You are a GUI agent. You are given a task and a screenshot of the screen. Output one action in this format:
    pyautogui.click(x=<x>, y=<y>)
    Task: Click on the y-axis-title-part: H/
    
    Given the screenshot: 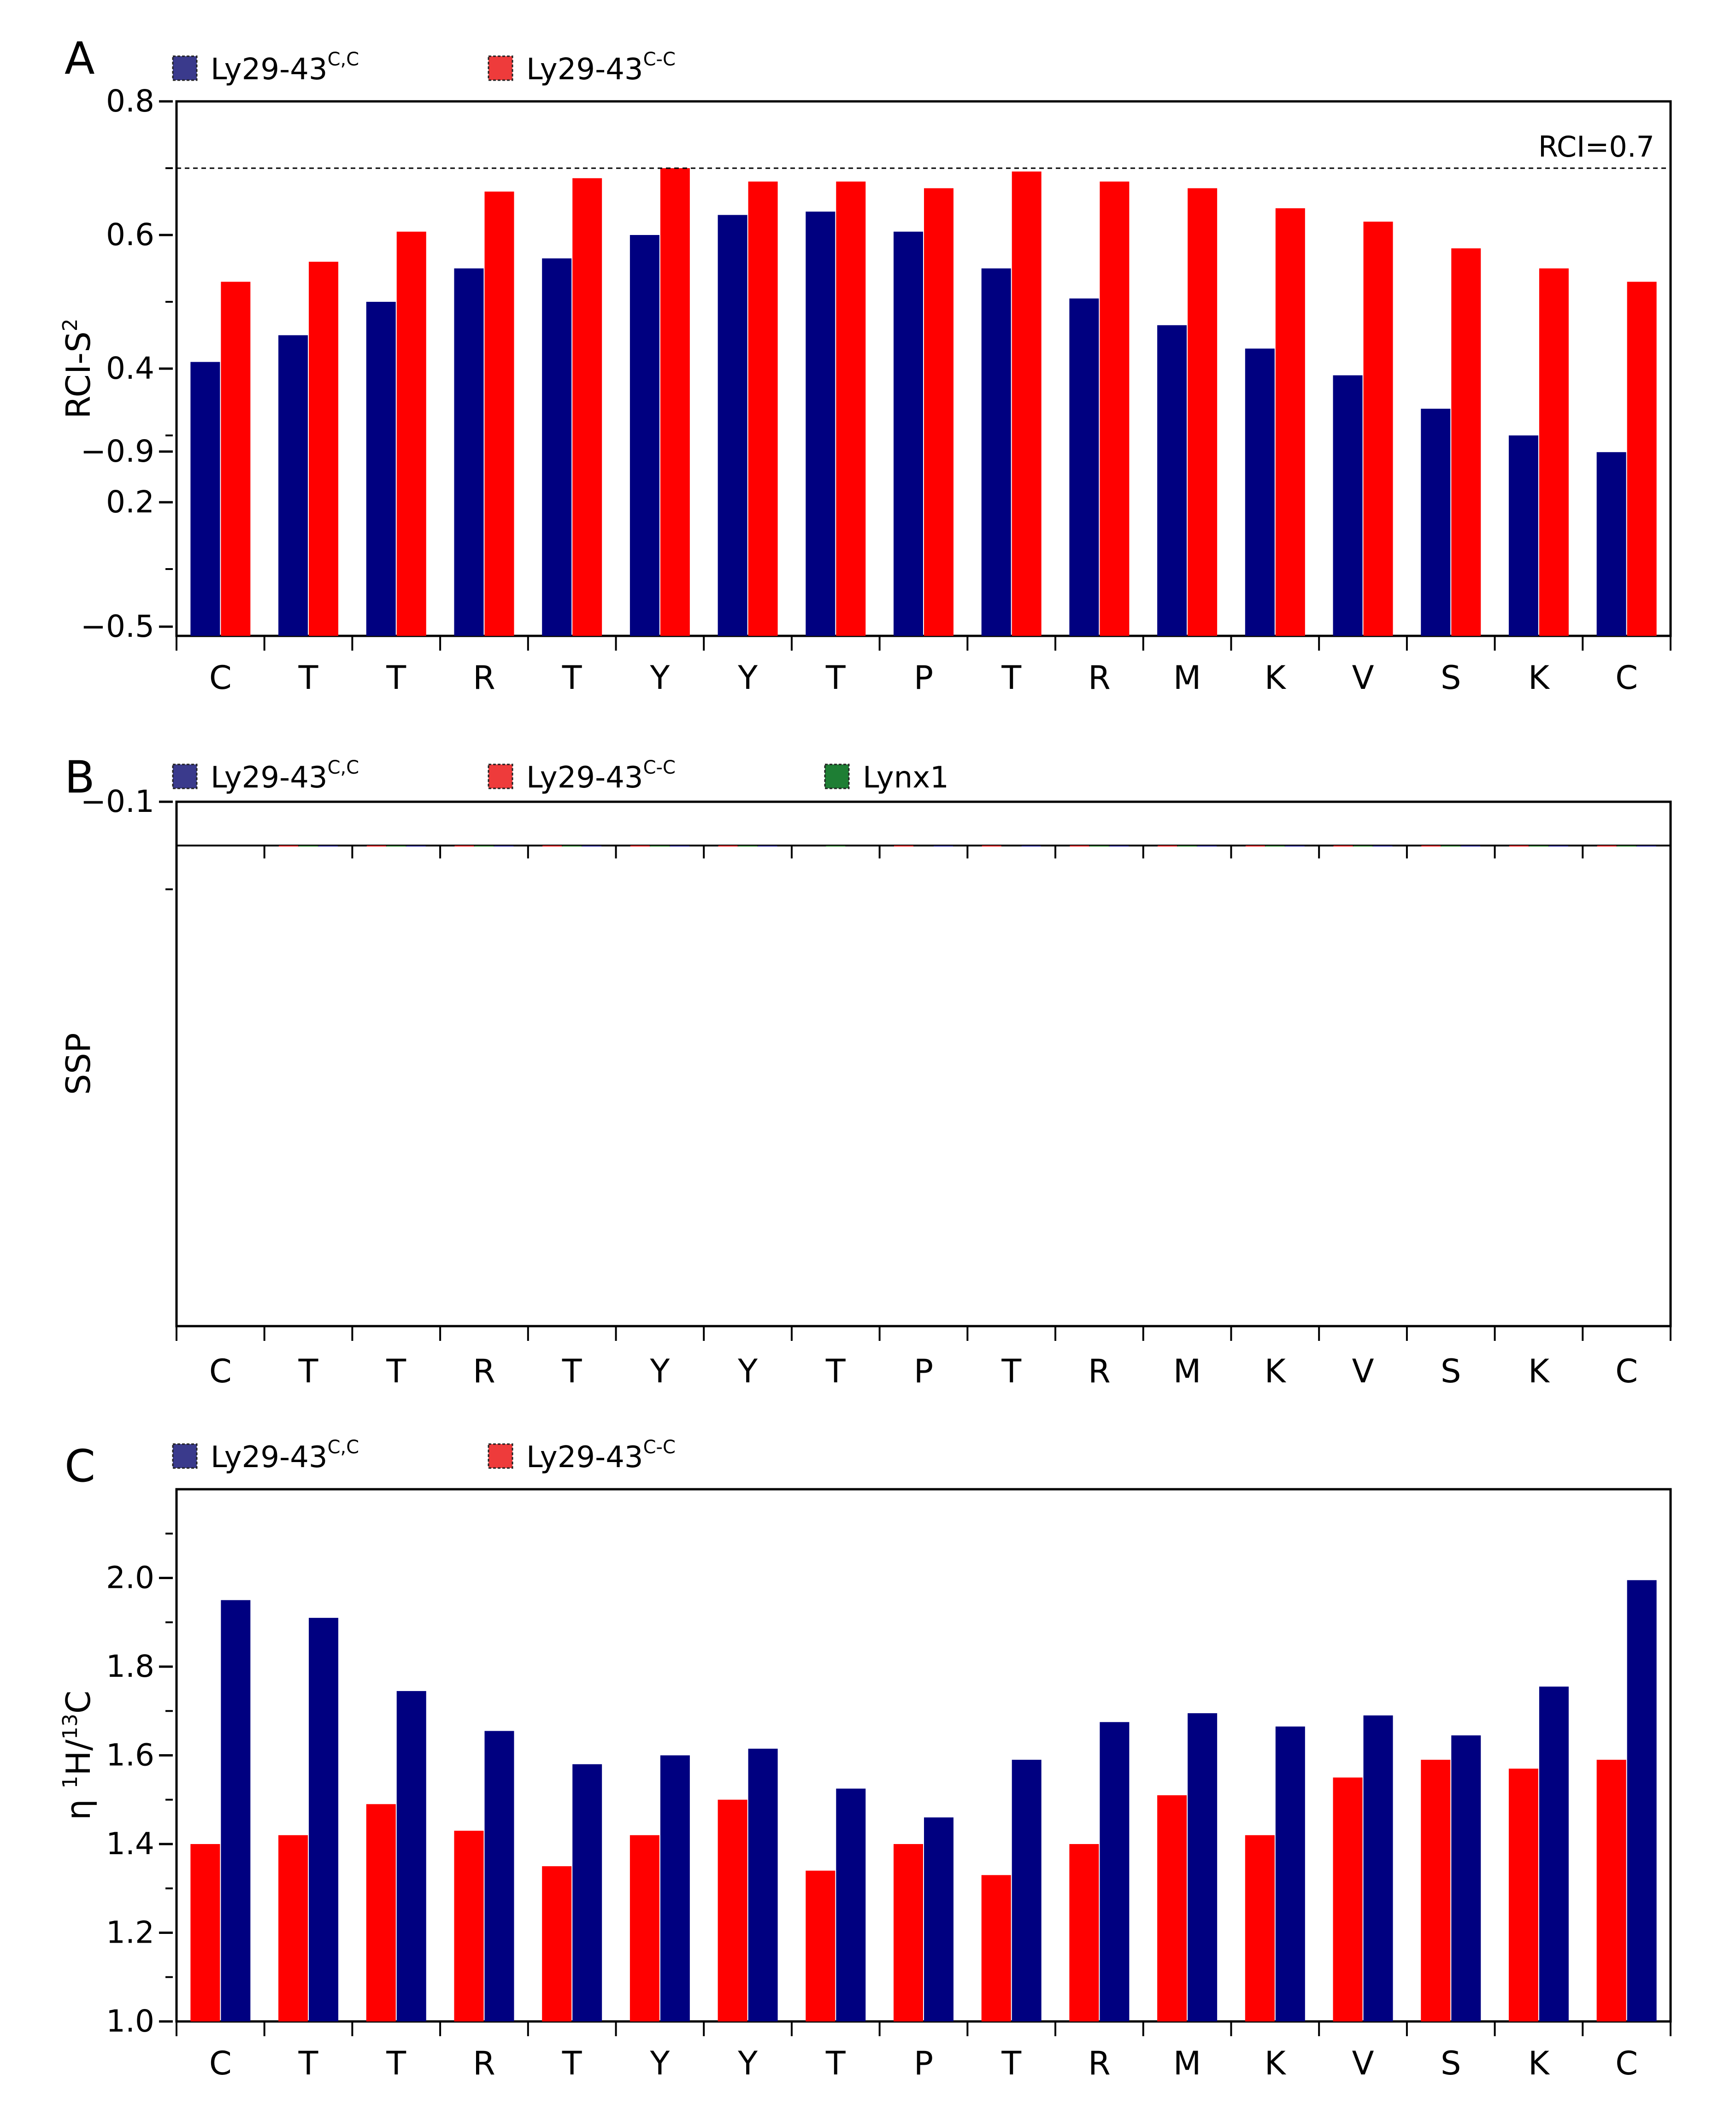 What is the action you would take?
    pyautogui.click(x=78, y=1757)
    